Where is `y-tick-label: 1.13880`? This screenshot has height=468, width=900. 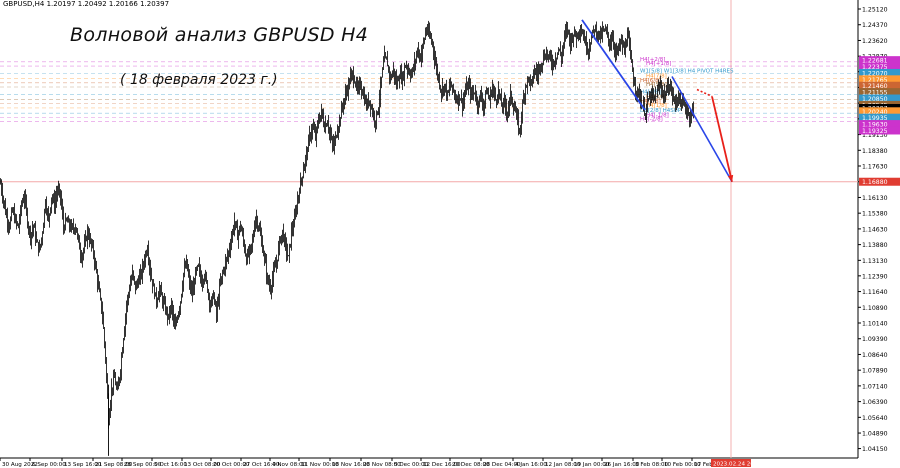 y-tick-label: 1.13880 is located at coordinates (875, 245).